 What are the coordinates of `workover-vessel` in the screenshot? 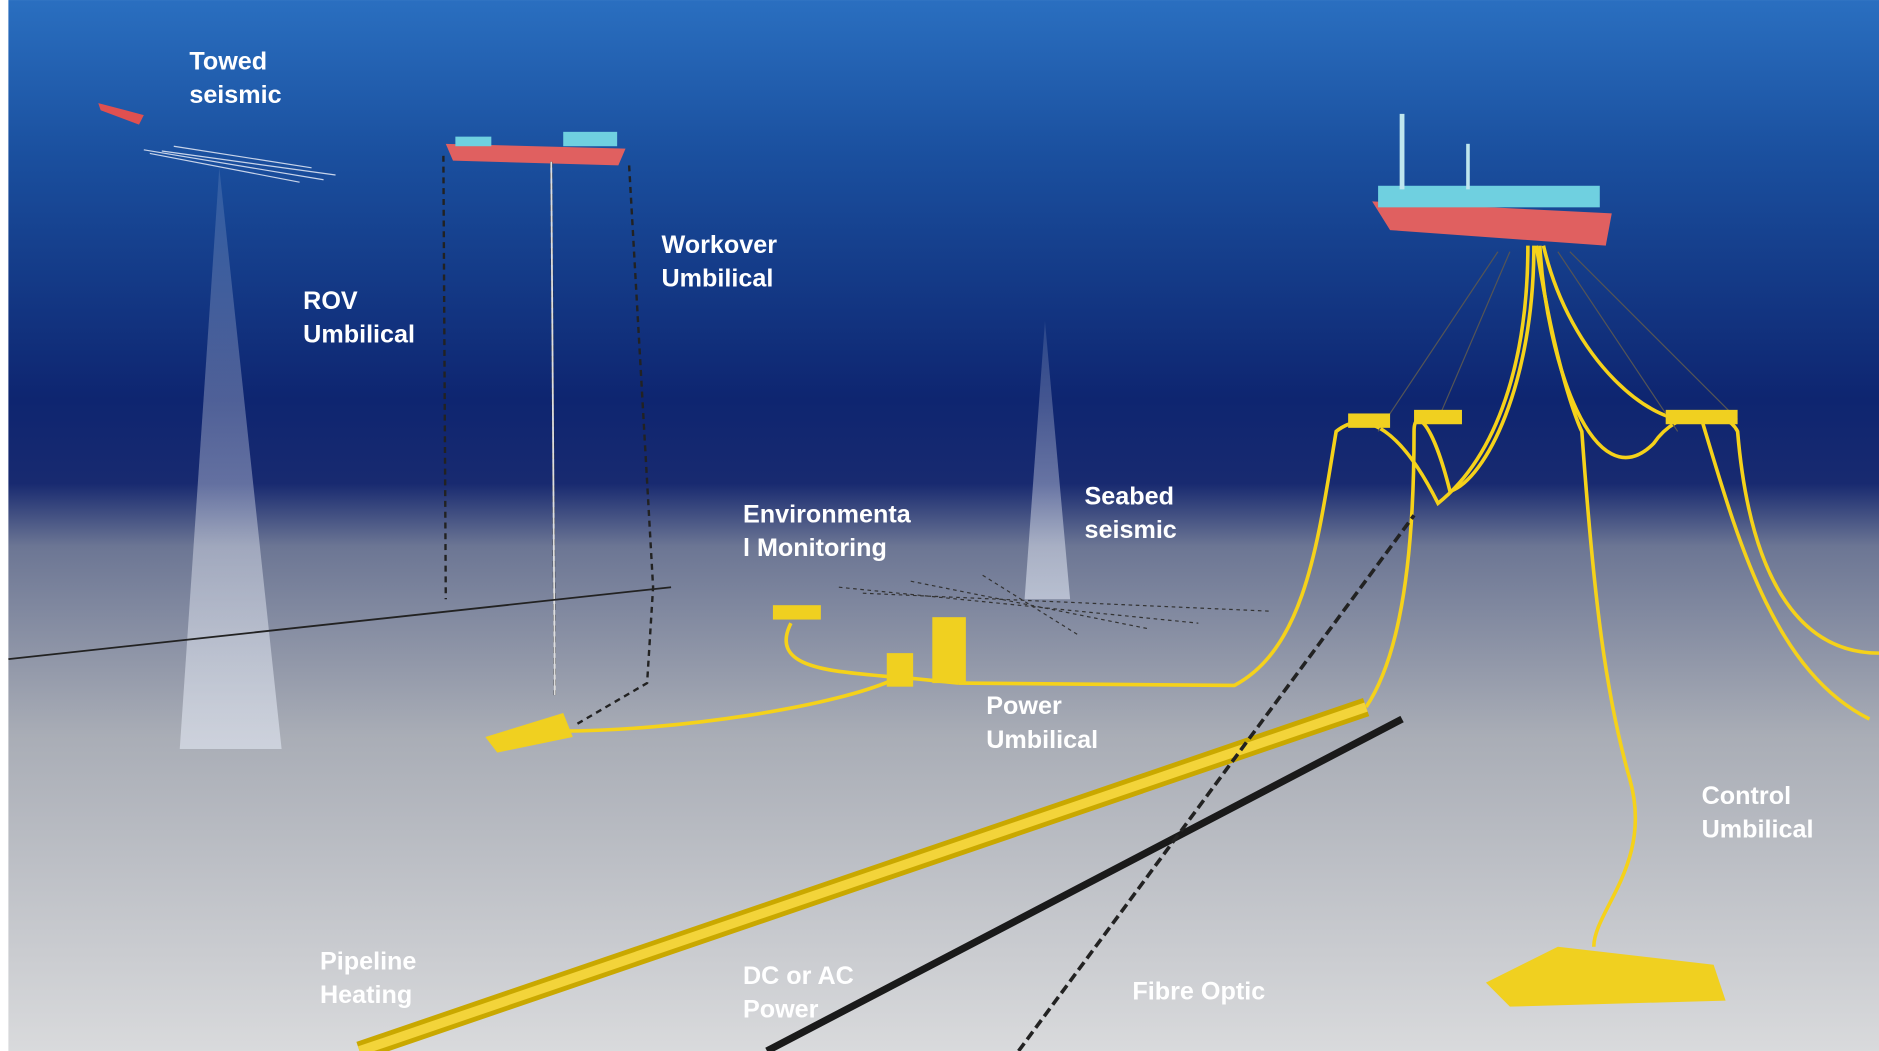 It's located at (548, 429).